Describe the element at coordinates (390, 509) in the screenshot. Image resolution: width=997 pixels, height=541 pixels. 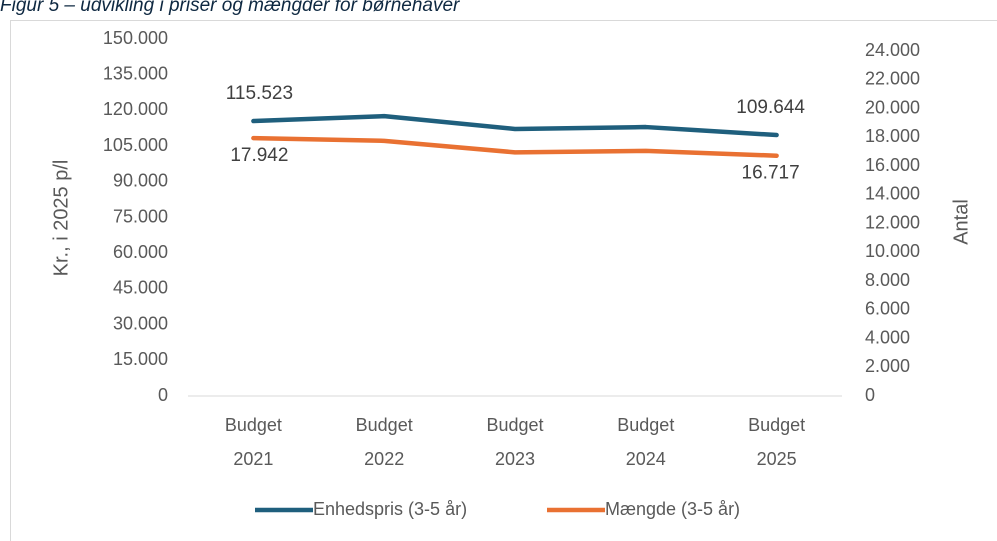
I see `legend-label: Enhedspris (3-5 år)` at that location.